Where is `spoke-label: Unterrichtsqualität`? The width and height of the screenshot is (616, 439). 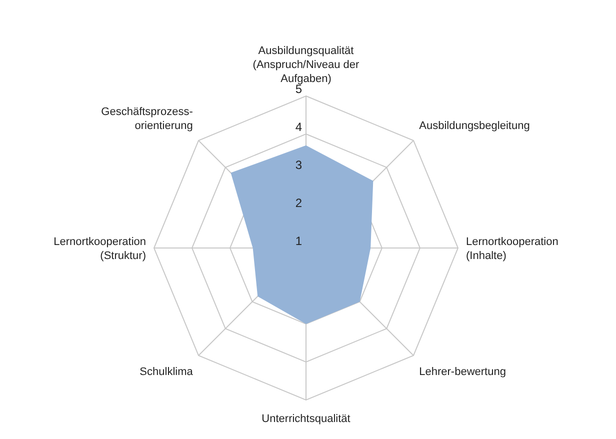 spoke-label: Unterrichtsqualität is located at coordinates (306, 419).